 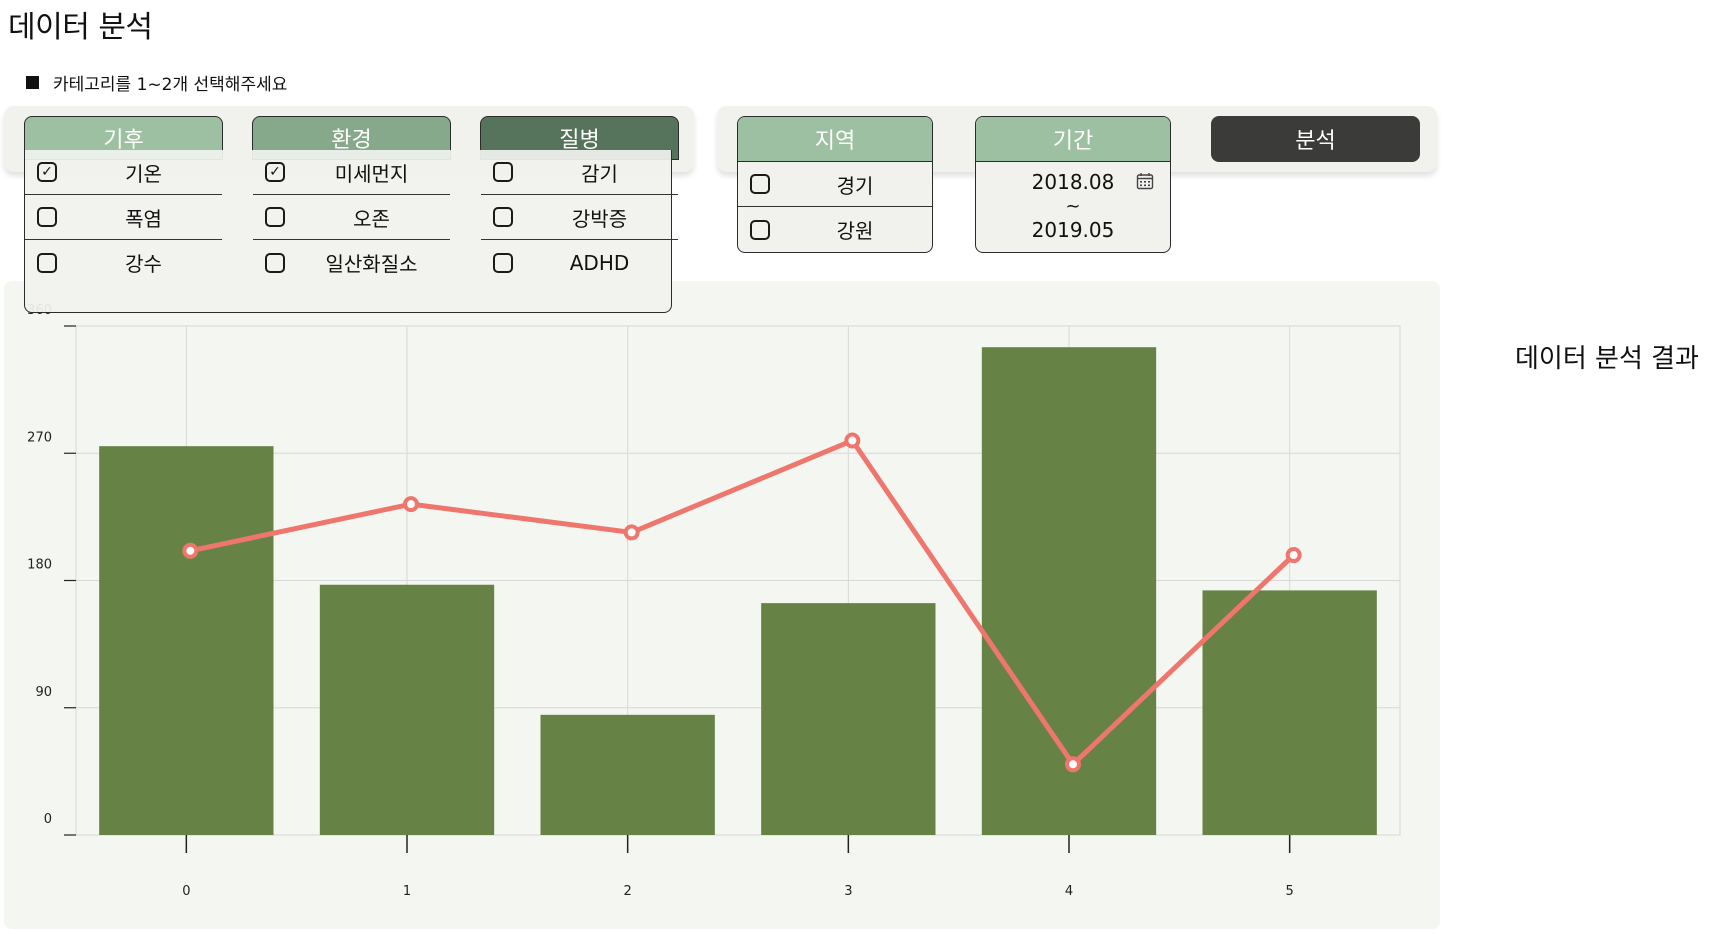 I want to click on option-label: 기온, so click(x=143, y=173).